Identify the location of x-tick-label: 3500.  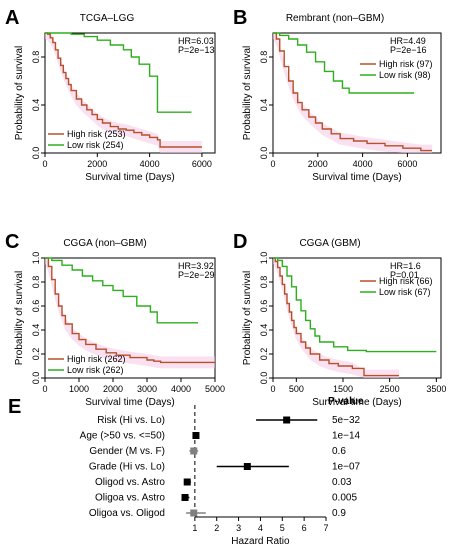
(436, 389).